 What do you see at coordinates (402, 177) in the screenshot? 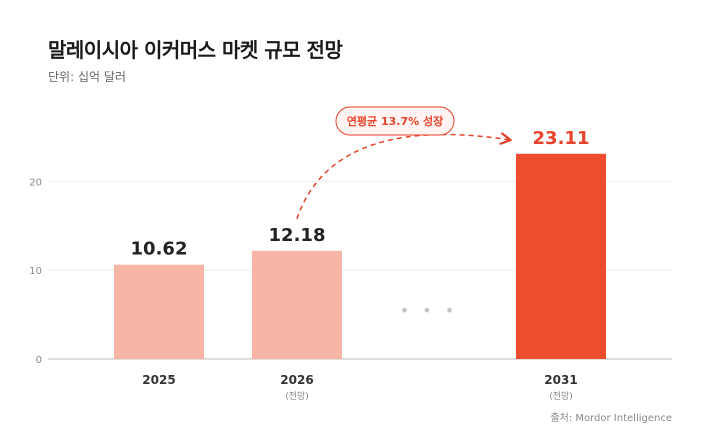
I see `growth-arrow` at bounding box center [402, 177].